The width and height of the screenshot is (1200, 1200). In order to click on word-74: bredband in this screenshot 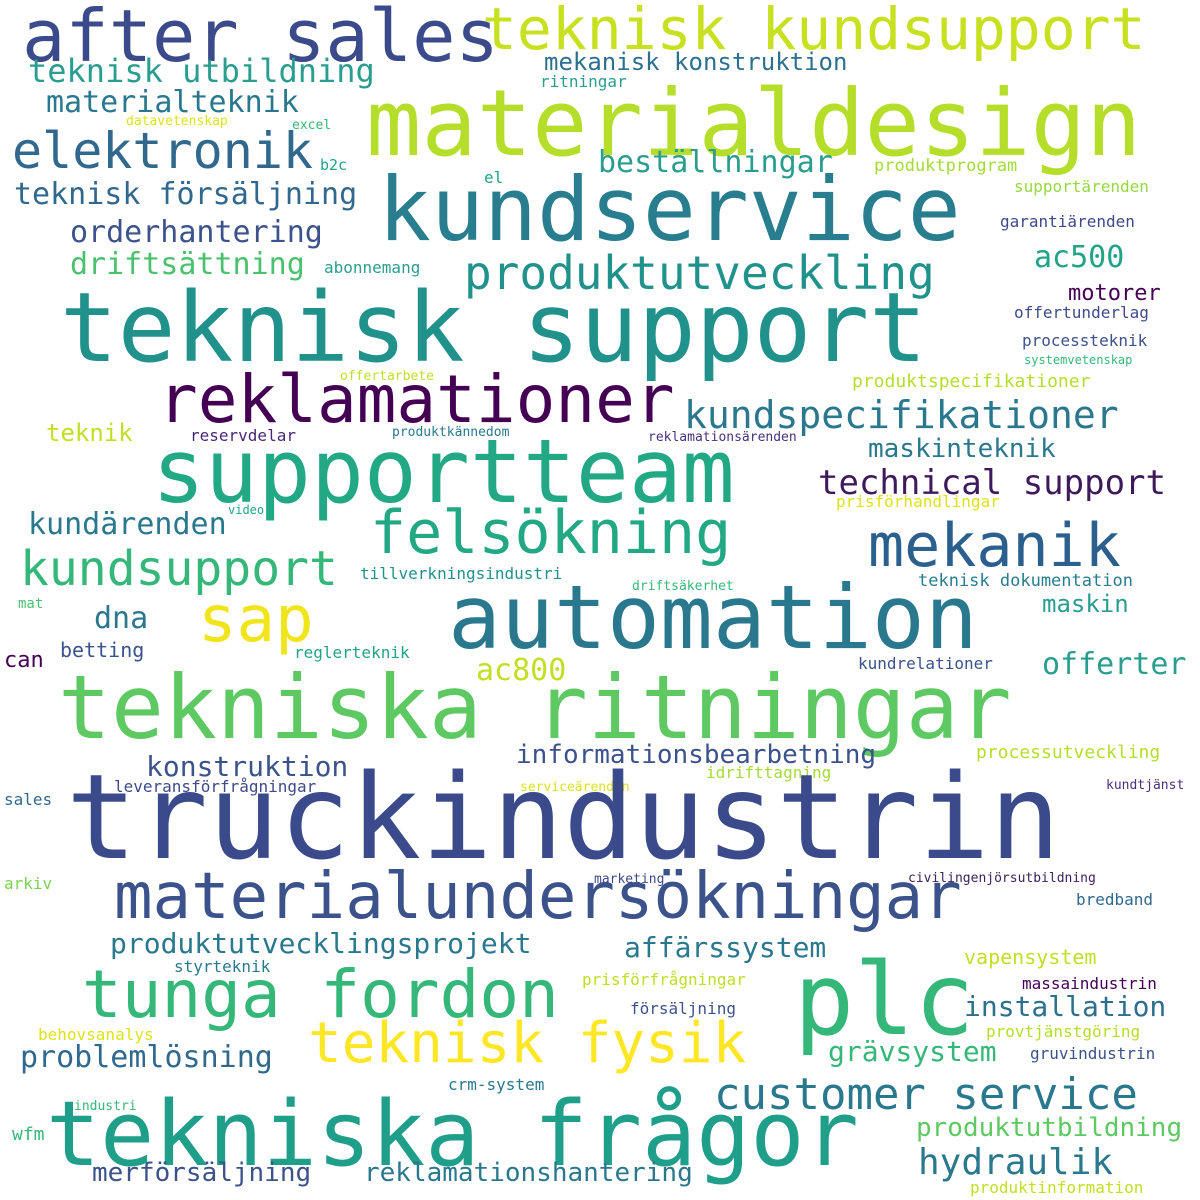, I will do `click(1115, 899)`.